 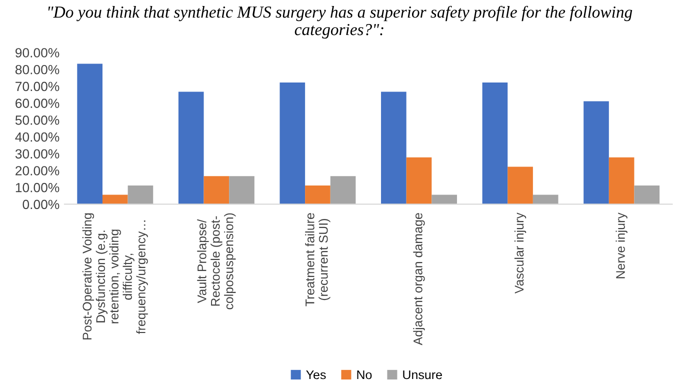 What do you see at coordinates (38, 87) in the screenshot?
I see `y-tick-label: 70.00%` at bounding box center [38, 87].